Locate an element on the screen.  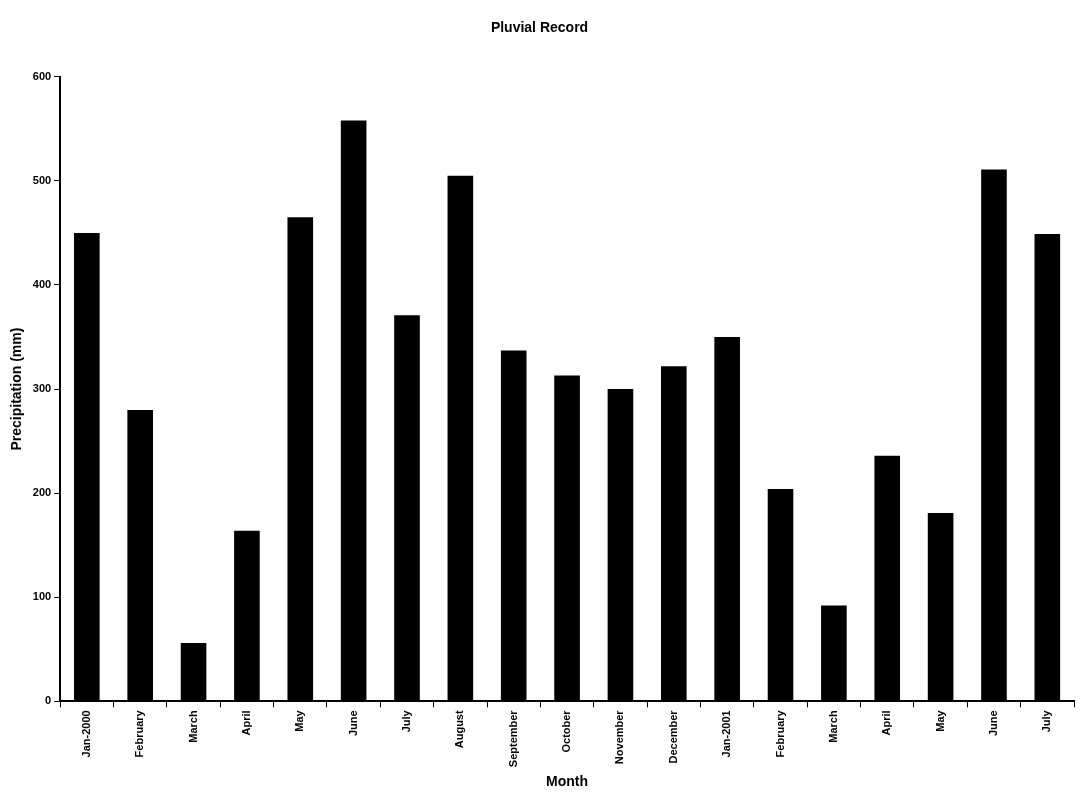
x-tick-label: August is located at coordinates (459, 729).